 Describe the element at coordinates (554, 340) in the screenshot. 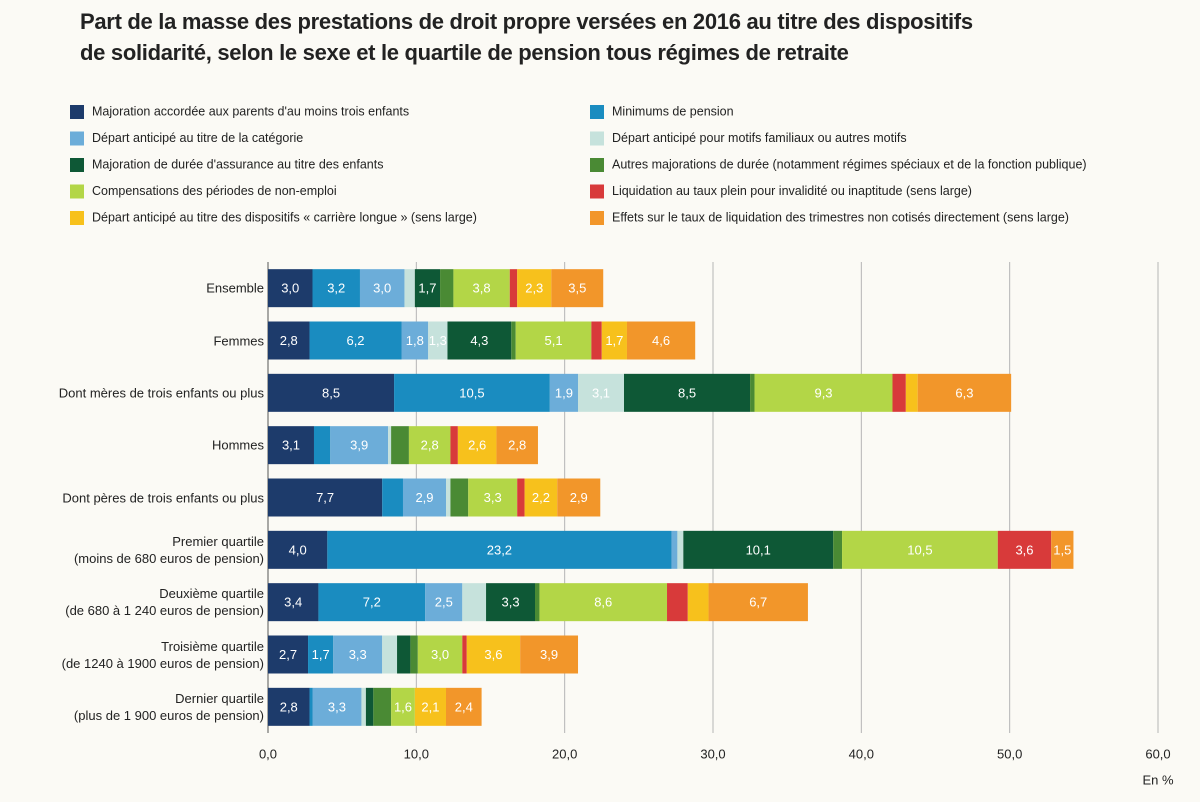

I see `value-label: 5,1` at that location.